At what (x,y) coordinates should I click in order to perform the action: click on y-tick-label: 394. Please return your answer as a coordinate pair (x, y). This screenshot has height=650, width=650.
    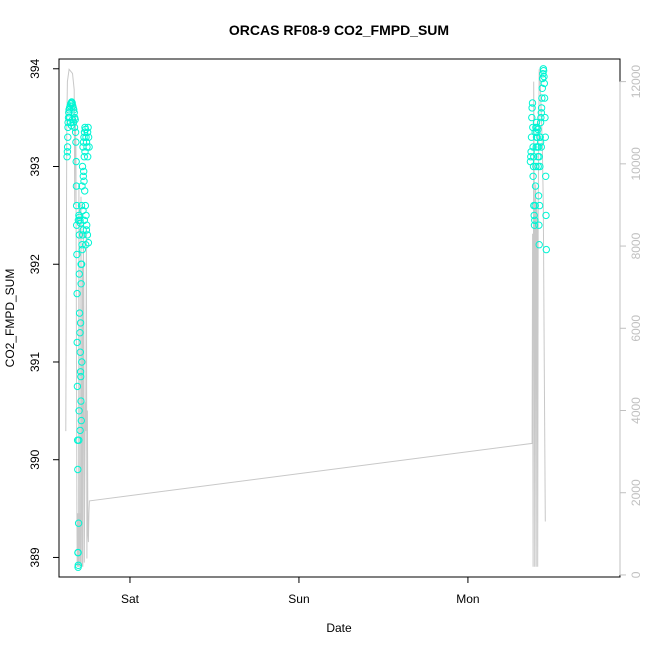
    Looking at the image, I should click on (35, 68).